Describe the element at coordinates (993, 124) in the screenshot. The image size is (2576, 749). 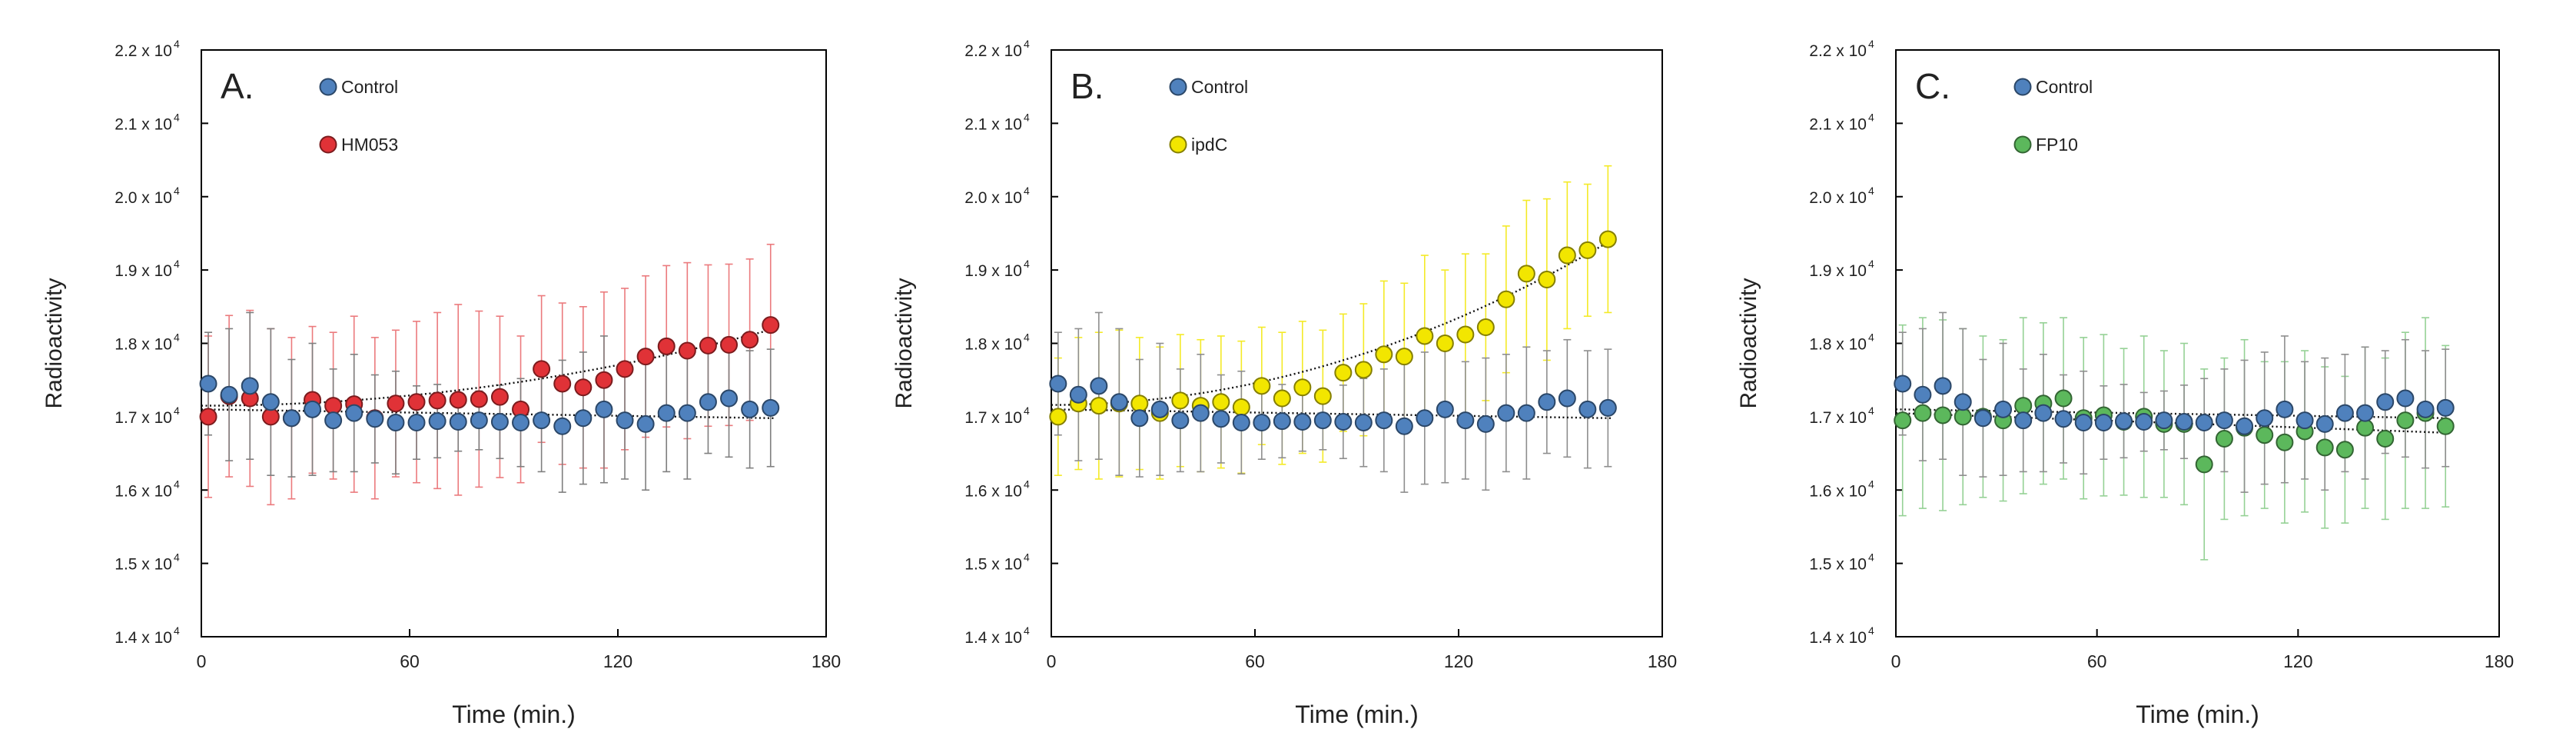
I see `y-tick-label: 2.1 x 10` at that location.